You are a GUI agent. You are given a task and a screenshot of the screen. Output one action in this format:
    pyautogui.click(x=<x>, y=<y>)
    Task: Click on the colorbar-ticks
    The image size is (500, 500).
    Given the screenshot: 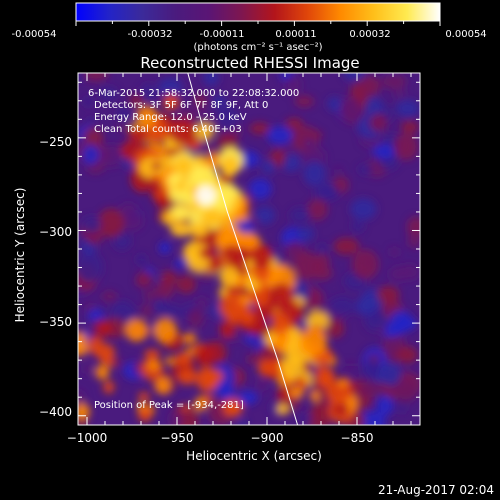 What is the action you would take?
    pyautogui.click(x=258, y=23)
    